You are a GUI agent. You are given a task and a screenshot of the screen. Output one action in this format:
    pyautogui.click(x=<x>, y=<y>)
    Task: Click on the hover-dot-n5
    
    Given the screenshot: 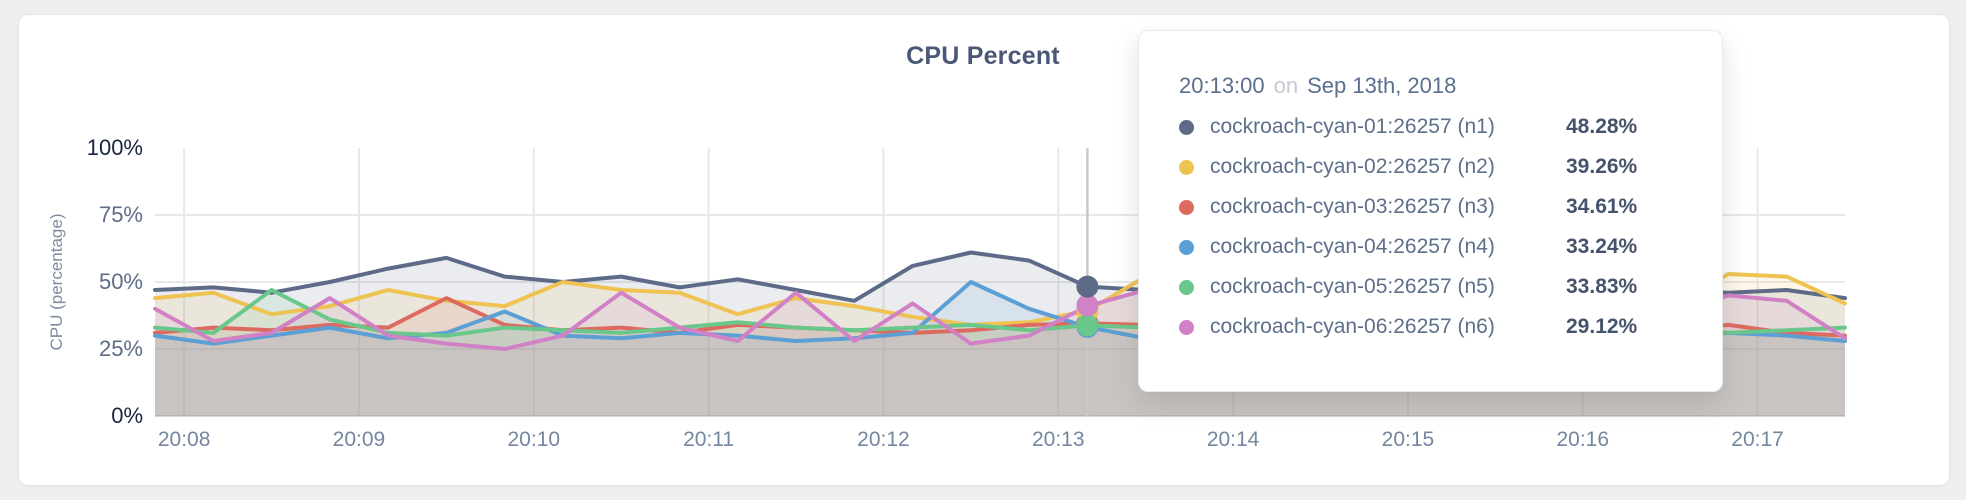 What is the action you would take?
    pyautogui.click(x=1087, y=325)
    